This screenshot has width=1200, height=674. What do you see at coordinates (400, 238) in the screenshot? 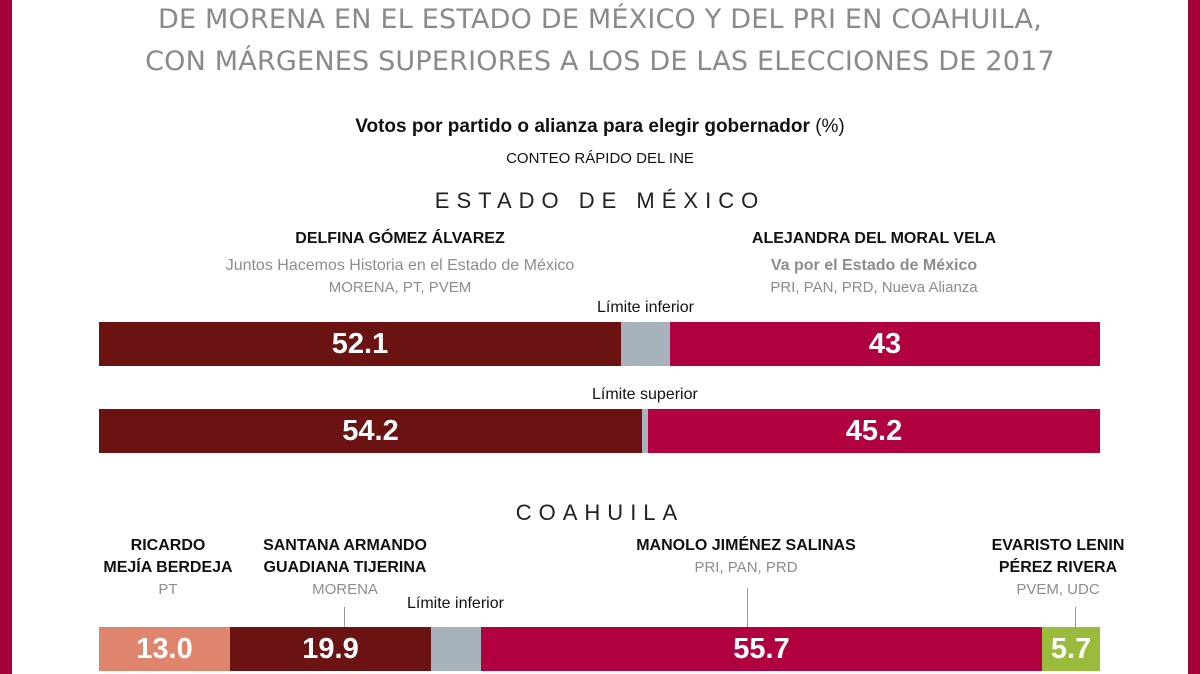
I see `candidate-name: DELFINA GÓMEZ ÁLVAREZ` at bounding box center [400, 238].